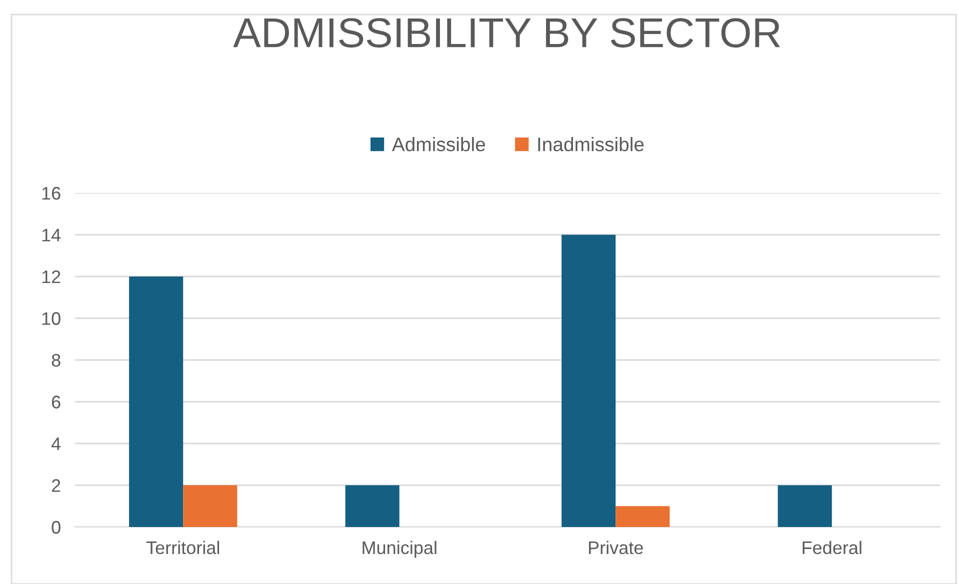 Image resolution: width=959 pixels, height=584 pixels. What do you see at coordinates (439, 144) in the screenshot?
I see `legend-label: Admissible` at bounding box center [439, 144].